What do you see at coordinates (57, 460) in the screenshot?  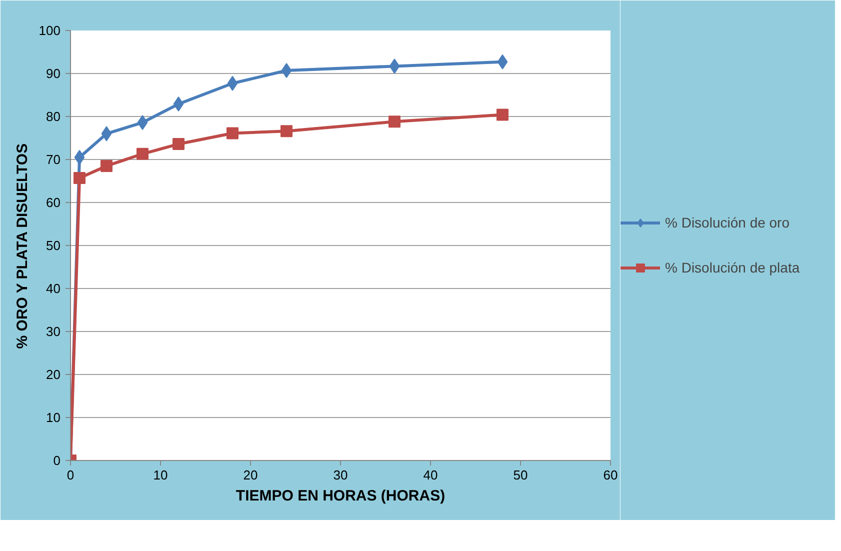 I see `y-tick-label: 0` at bounding box center [57, 460].